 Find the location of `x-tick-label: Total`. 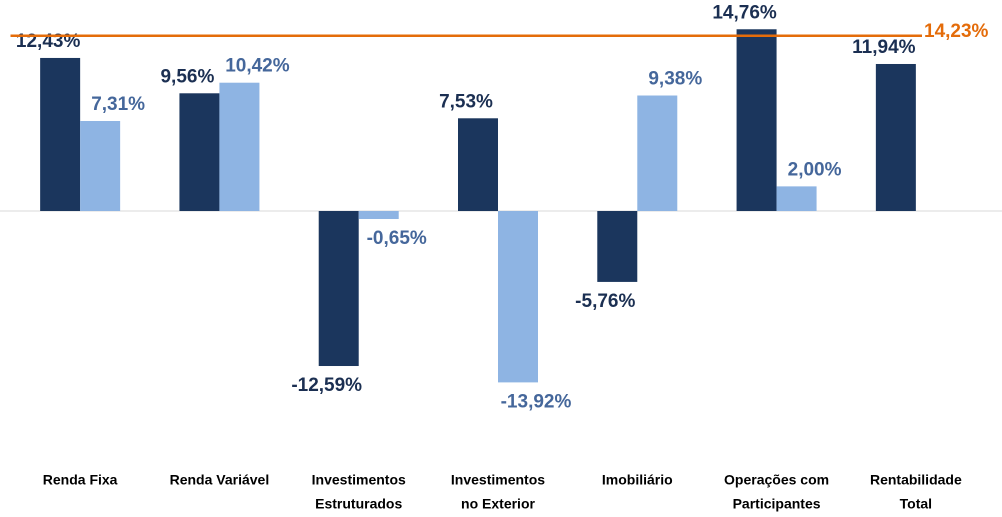

x-tick-label: Total is located at coordinates (916, 504).